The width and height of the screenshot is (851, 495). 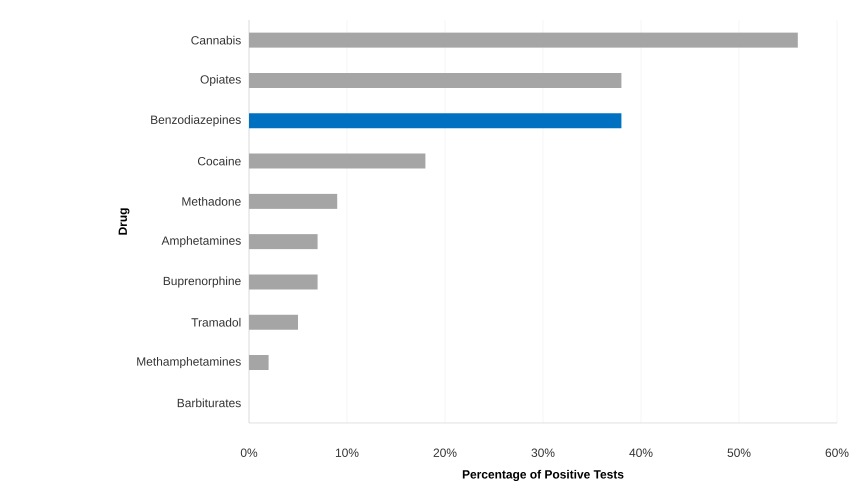 What do you see at coordinates (543, 476) in the screenshot?
I see `x-axis-title: Percentage of Positive Tests` at bounding box center [543, 476].